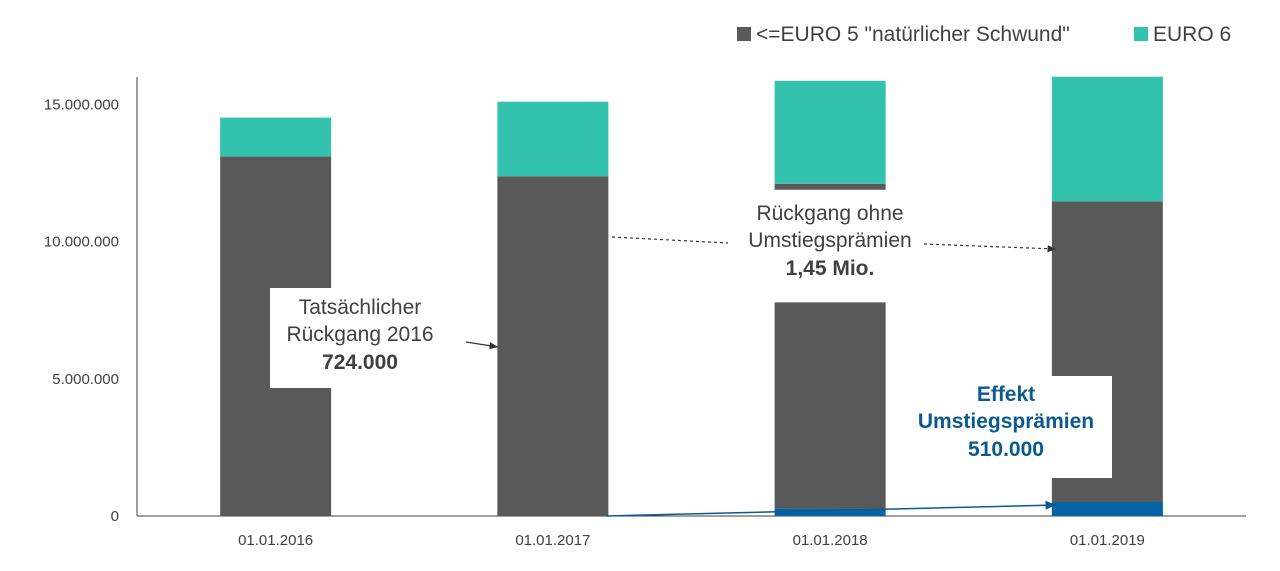 The width and height of the screenshot is (1280, 571). What do you see at coordinates (275, 540) in the screenshot?
I see `x-tick-label: 01.01.2016` at bounding box center [275, 540].